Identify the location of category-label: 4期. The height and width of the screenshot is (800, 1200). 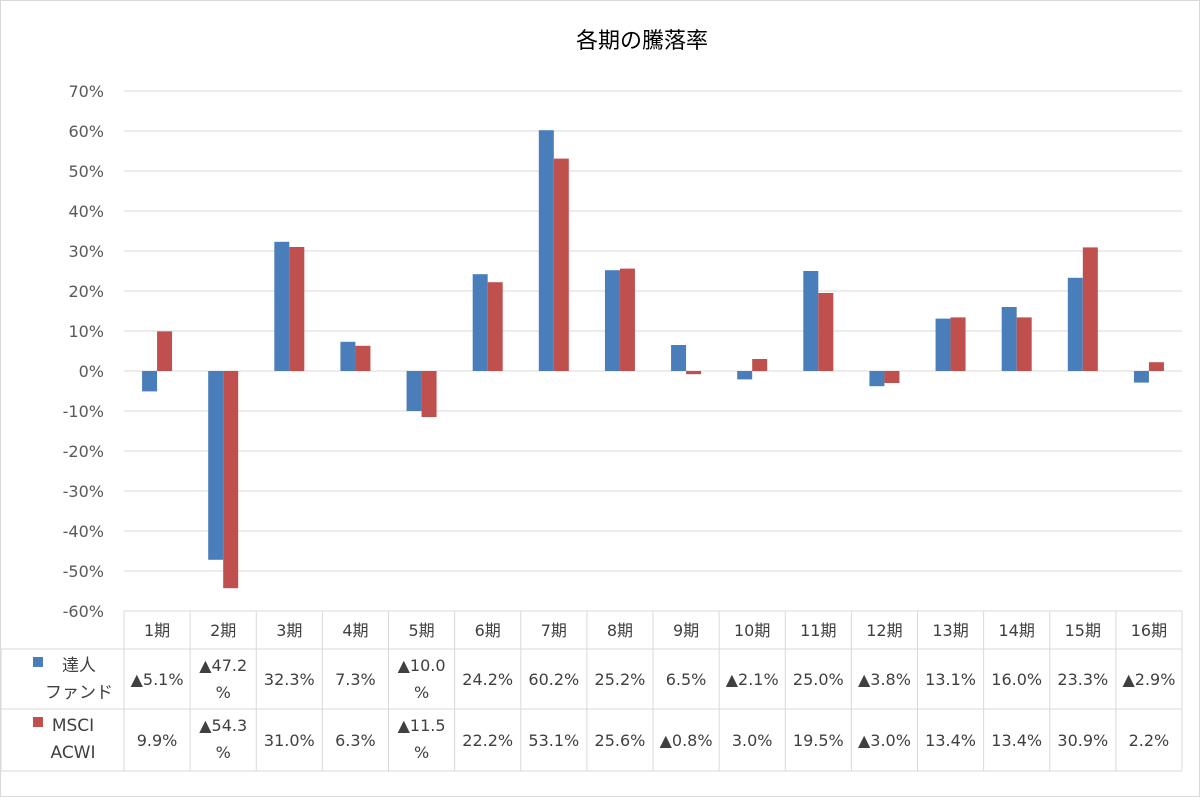
(355, 630).